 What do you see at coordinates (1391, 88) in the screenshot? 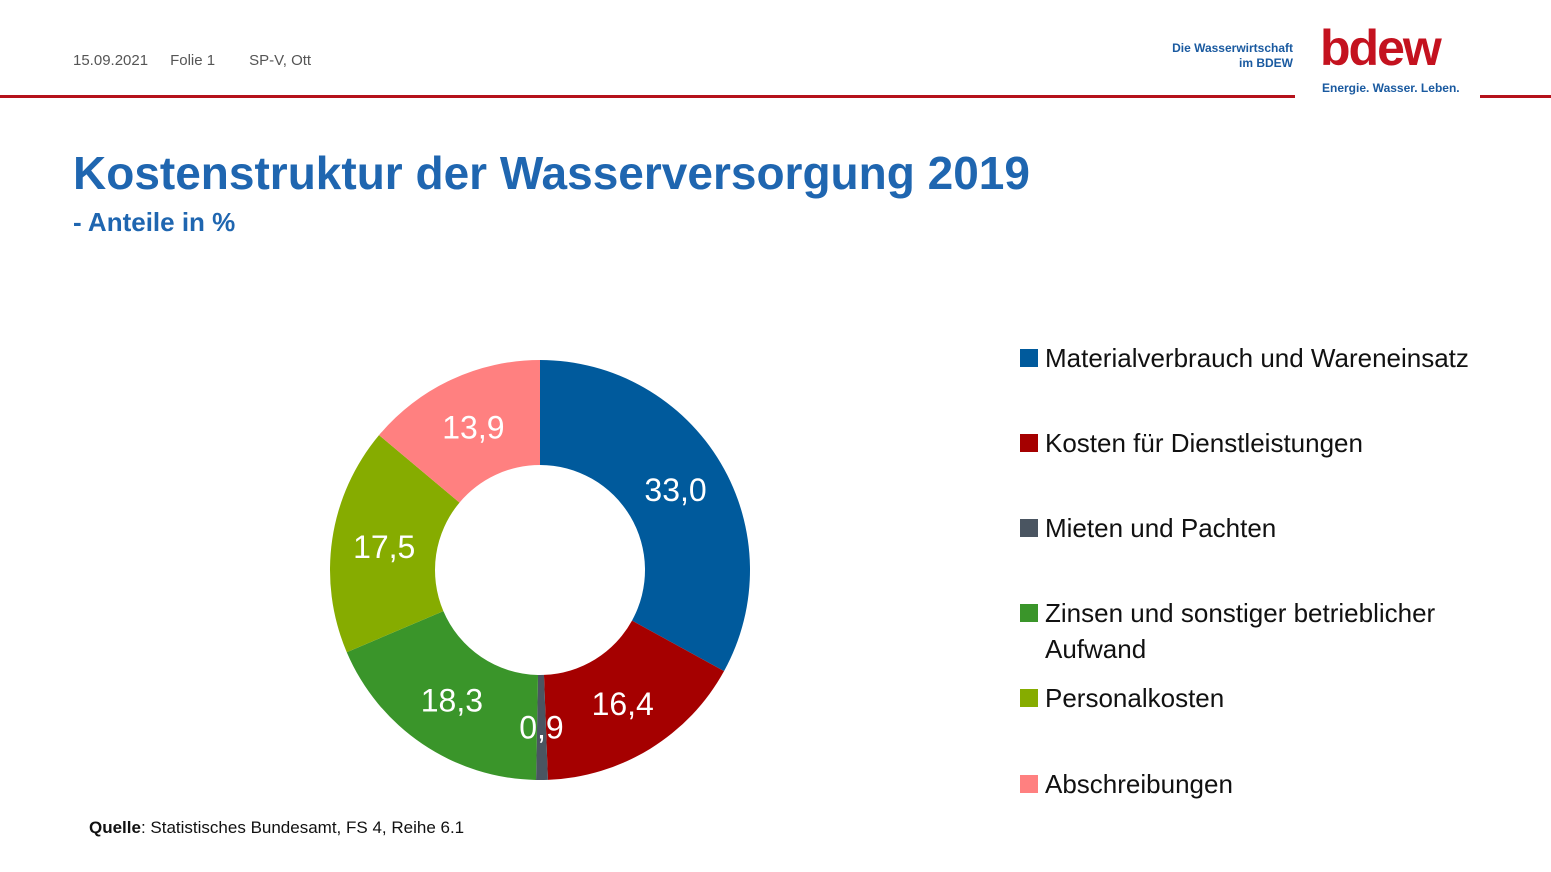
I see `logo-tagline: Energie. Wasser. Leben.` at bounding box center [1391, 88].